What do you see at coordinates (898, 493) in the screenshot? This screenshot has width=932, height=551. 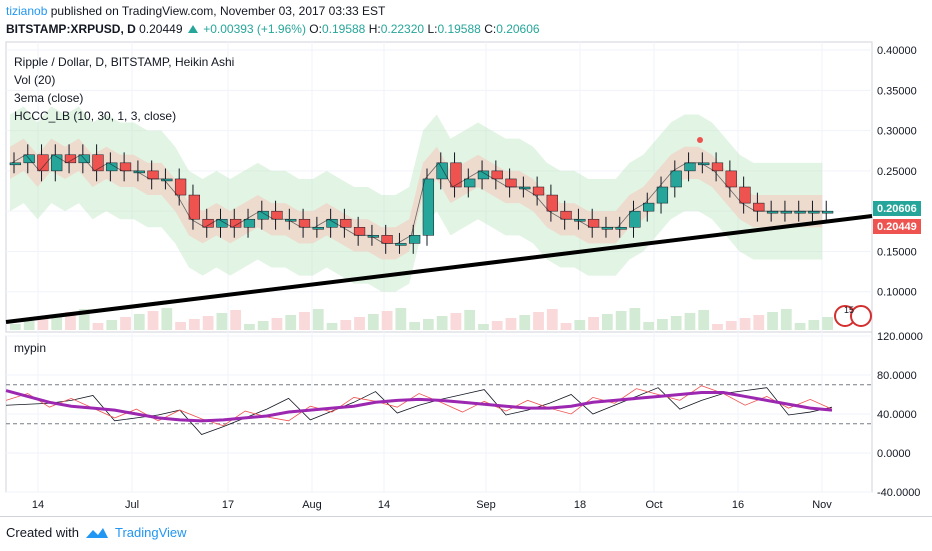 I see `osc-tick-label: -40.0000` at bounding box center [898, 493].